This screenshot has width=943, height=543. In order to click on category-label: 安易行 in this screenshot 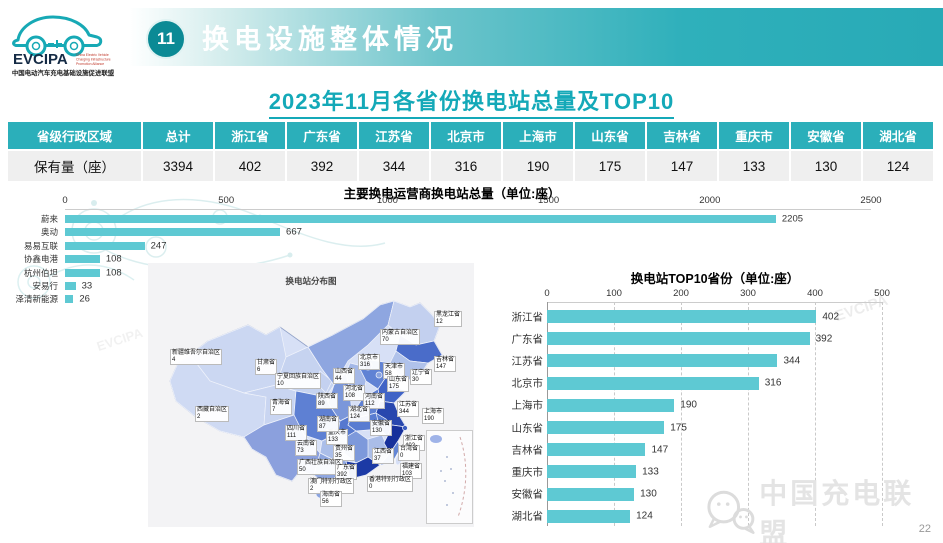, I will do `click(45, 286)`.